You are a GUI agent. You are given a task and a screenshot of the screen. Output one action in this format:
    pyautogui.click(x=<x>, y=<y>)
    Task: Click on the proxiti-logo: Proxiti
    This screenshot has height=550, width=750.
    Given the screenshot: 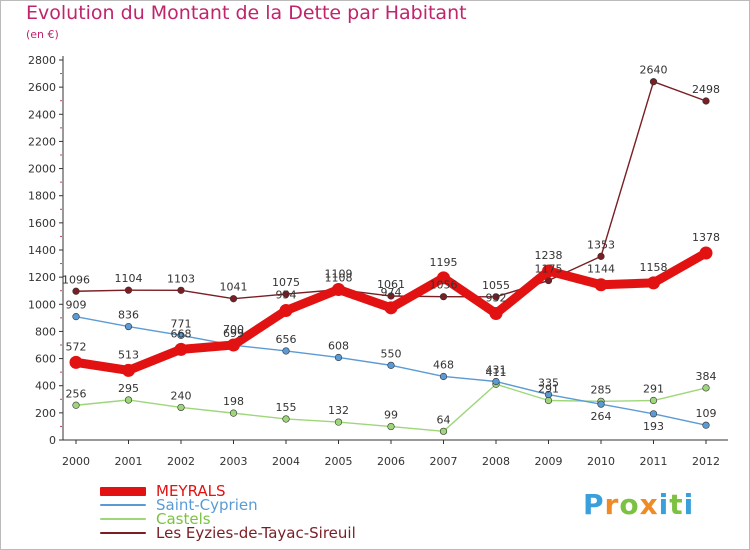 What is the action you would take?
    pyautogui.click(x=639, y=504)
    